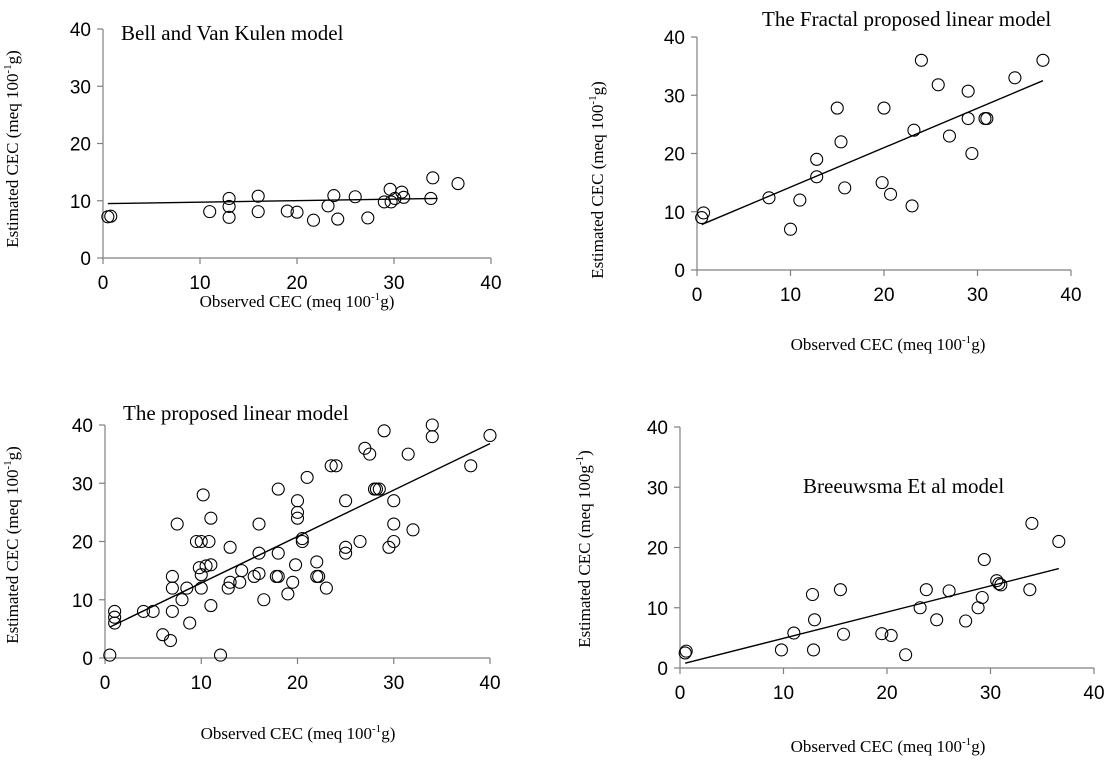 Image resolution: width=1113 pixels, height=762 pixels. I want to click on chart-title: Breeuwsma Et al model, so click(903, 486).